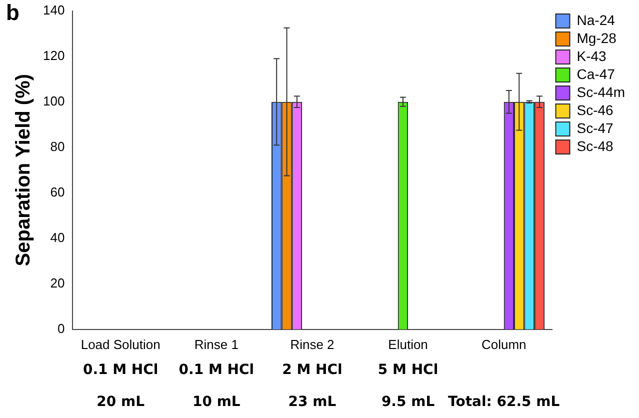 The width and height of the screenshot is (639, 418). I want to click on chart-title: b, so click(13, 13).